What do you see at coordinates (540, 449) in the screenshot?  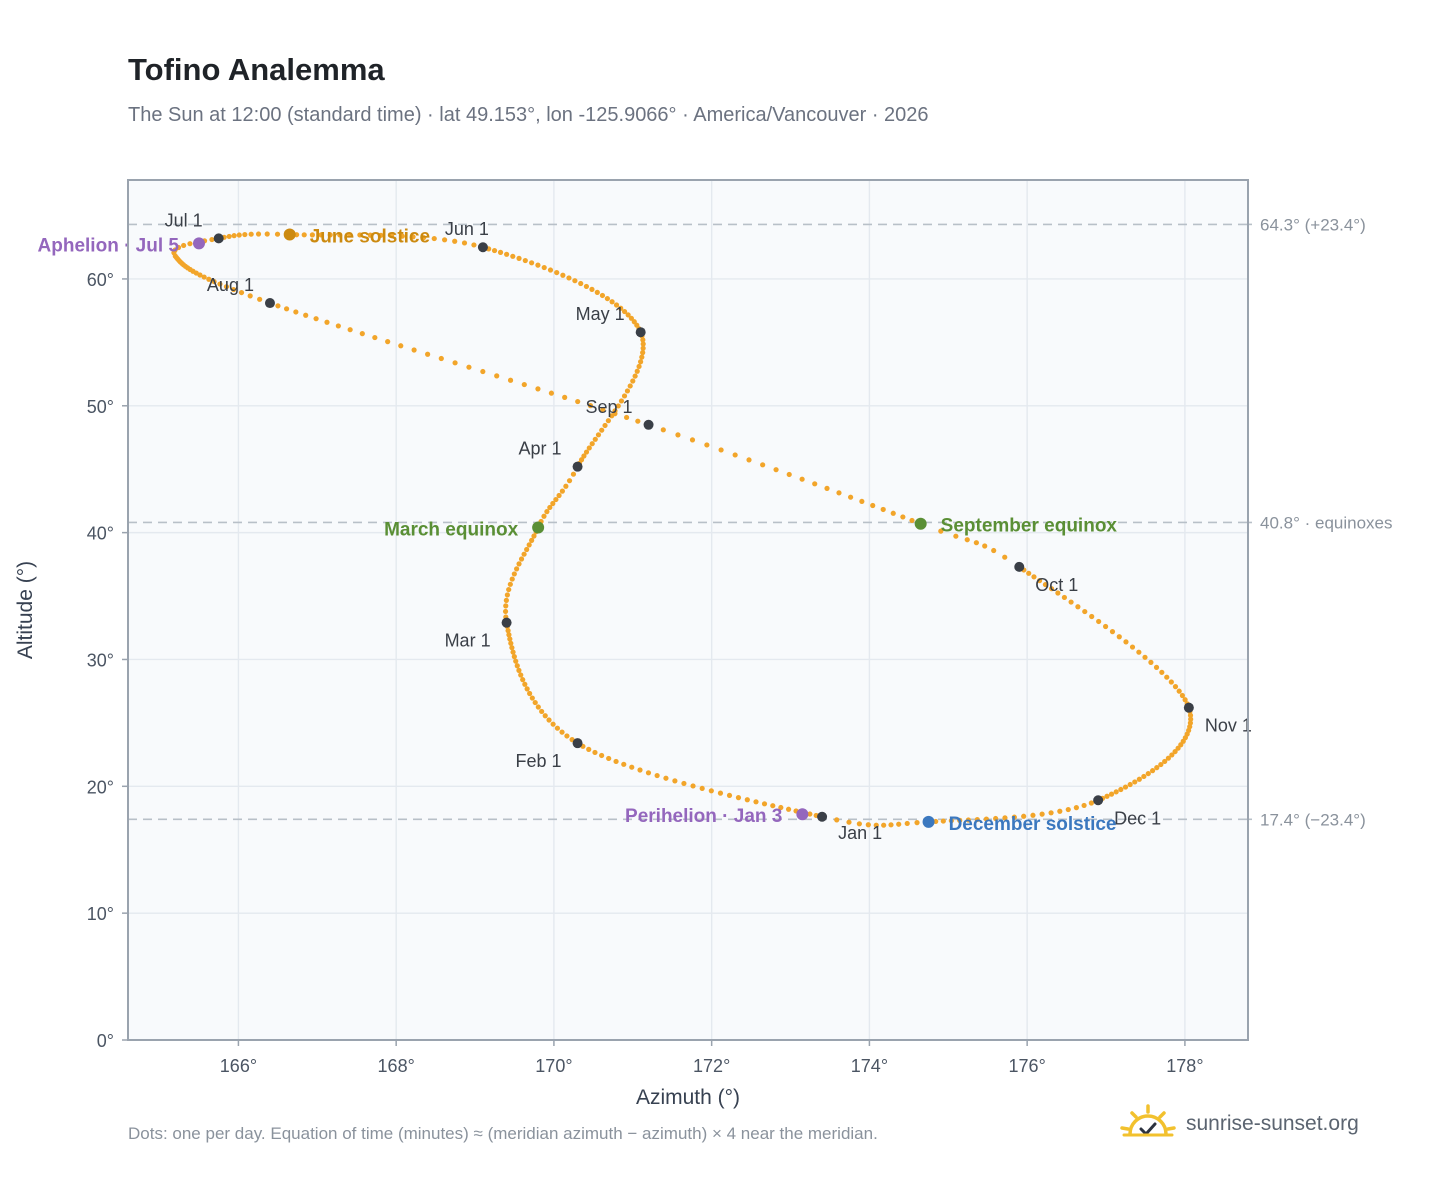 I see `month-label: Apr 1` at bounding box center [540, 449].